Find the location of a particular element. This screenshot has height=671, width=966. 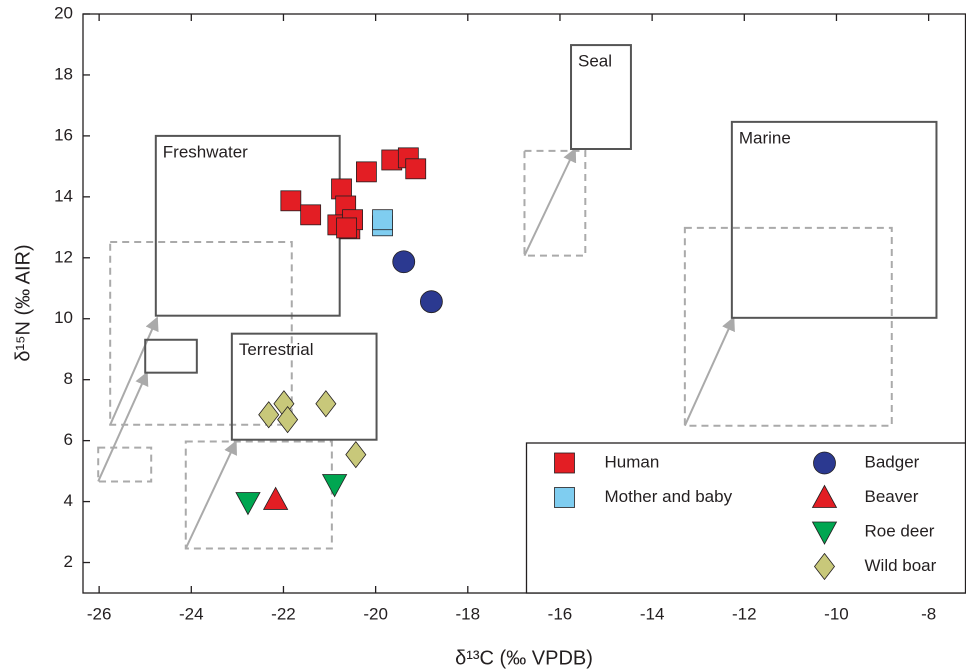

y-tick-label: 10 is located at coordinates (63, 317).